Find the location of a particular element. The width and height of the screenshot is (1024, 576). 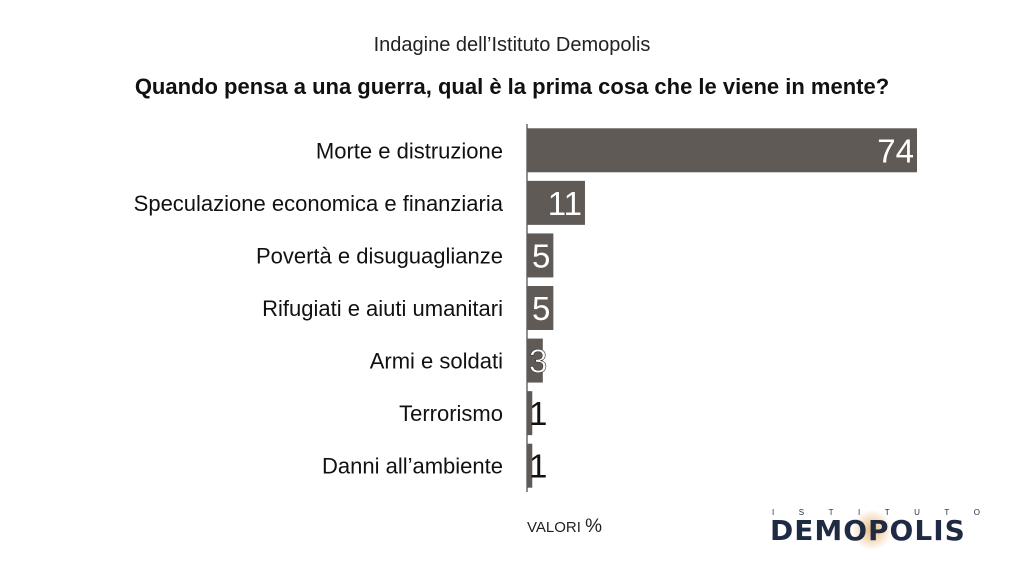

units-note: VALORI % is located at coordinates (564, 527).